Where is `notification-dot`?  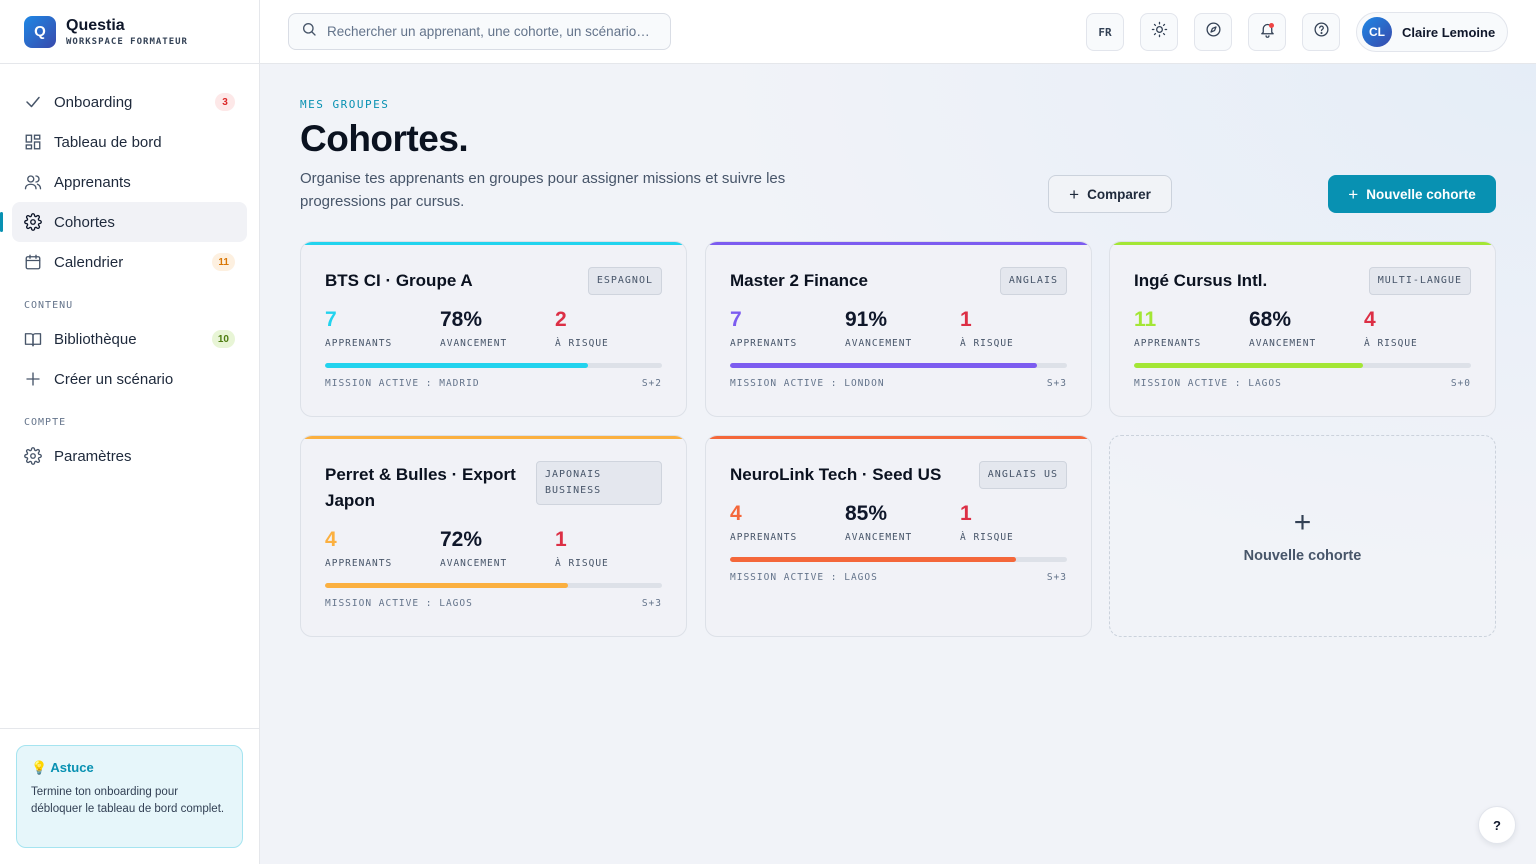
notification-dot is located at coordinates (1271, 25).